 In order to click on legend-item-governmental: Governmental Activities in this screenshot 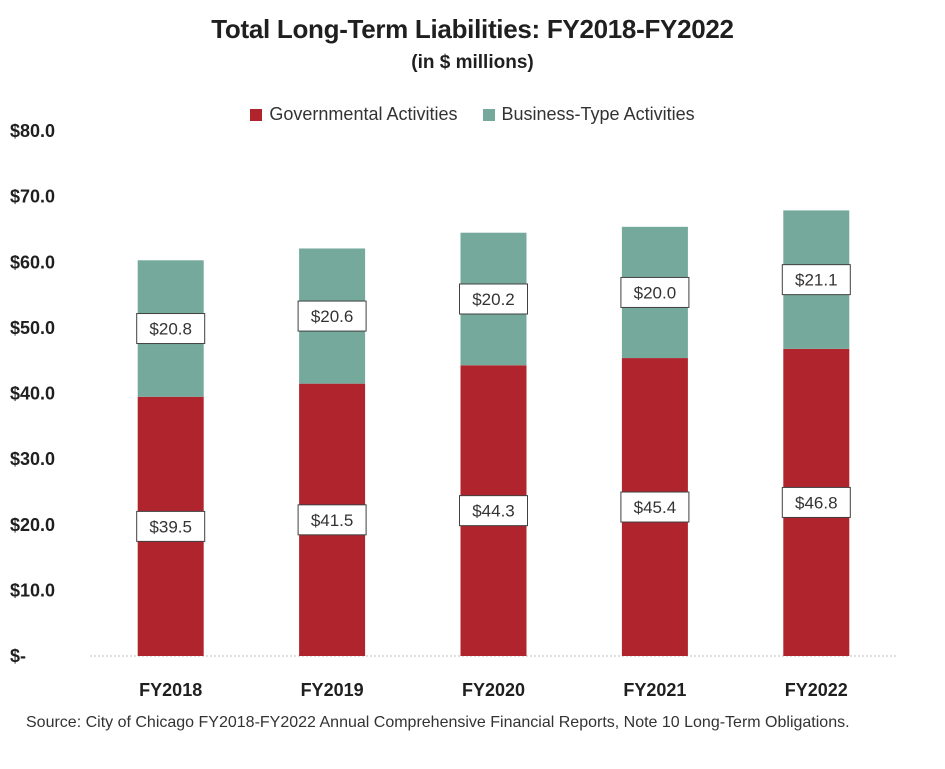, I will do `click(353, 114)`.